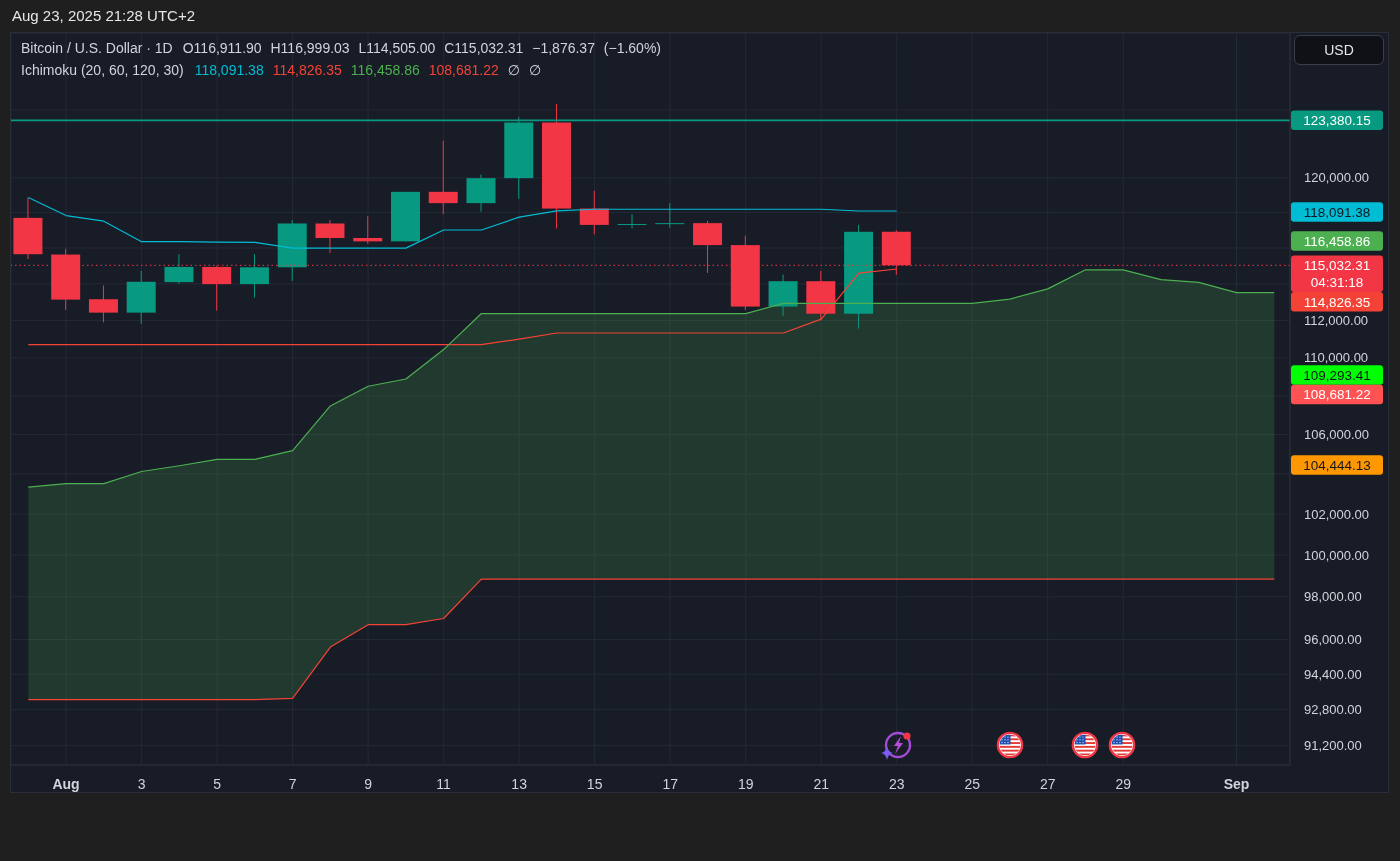  What do you see at coordinates (1337, 121) in the screenshot?
I see `ref-line-label: 123,380.15` at bounding box center [1337, 121].